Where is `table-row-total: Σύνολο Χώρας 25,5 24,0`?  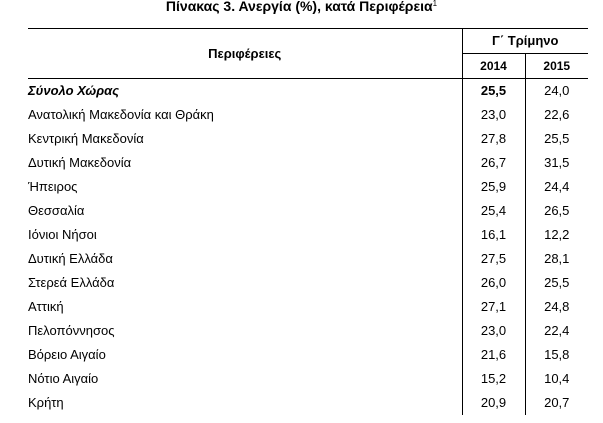
table-row-total: Σύνολο Χώρας 25,5 24,0 is located at coordinates (308, 90).